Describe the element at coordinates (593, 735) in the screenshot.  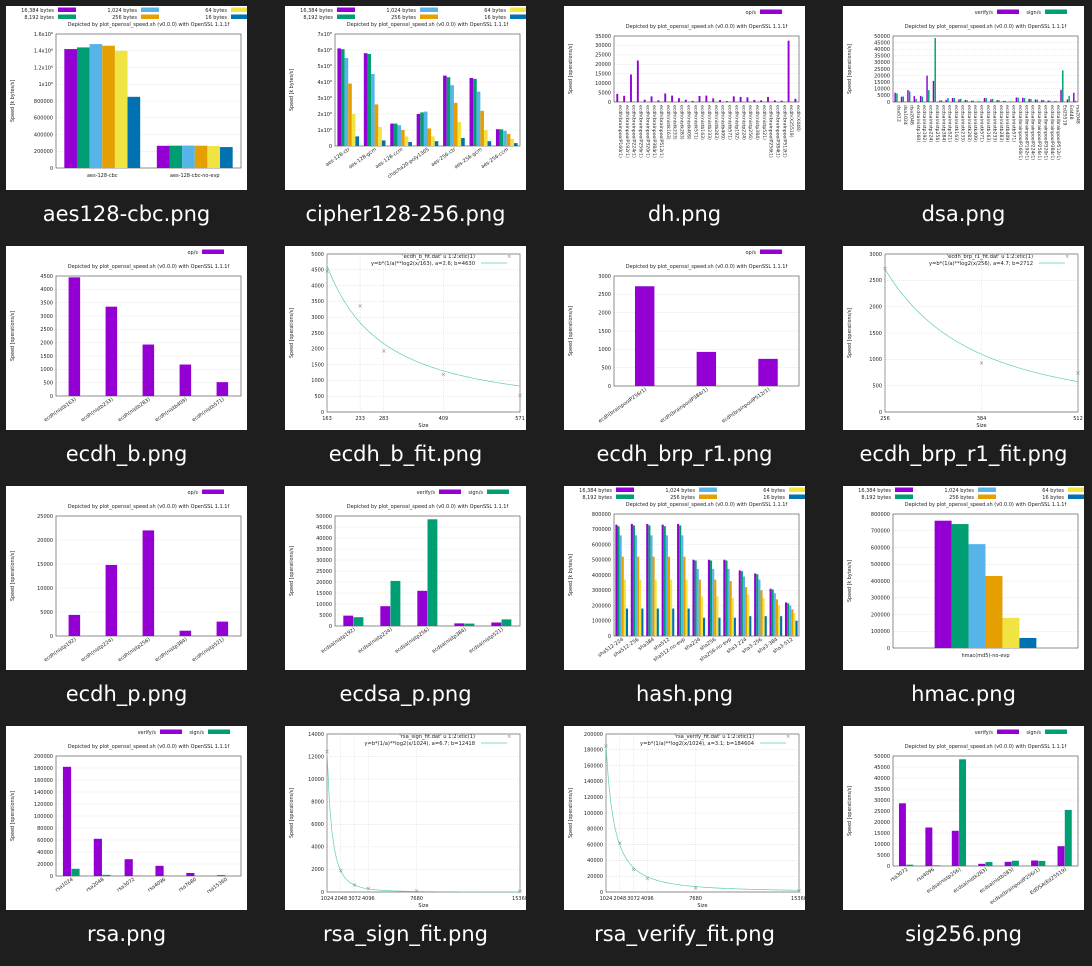
I see `y-tick-label: 200000` at that location.